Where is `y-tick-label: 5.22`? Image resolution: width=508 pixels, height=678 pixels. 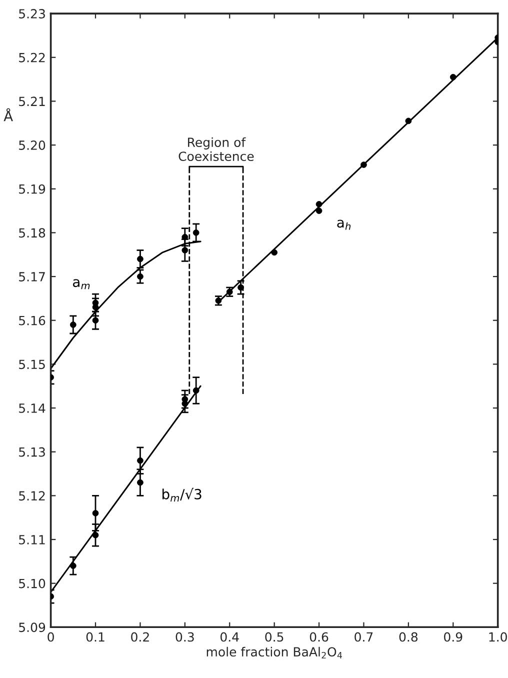
y-tick-label: 5.22 is located at coordinates (32, 57).